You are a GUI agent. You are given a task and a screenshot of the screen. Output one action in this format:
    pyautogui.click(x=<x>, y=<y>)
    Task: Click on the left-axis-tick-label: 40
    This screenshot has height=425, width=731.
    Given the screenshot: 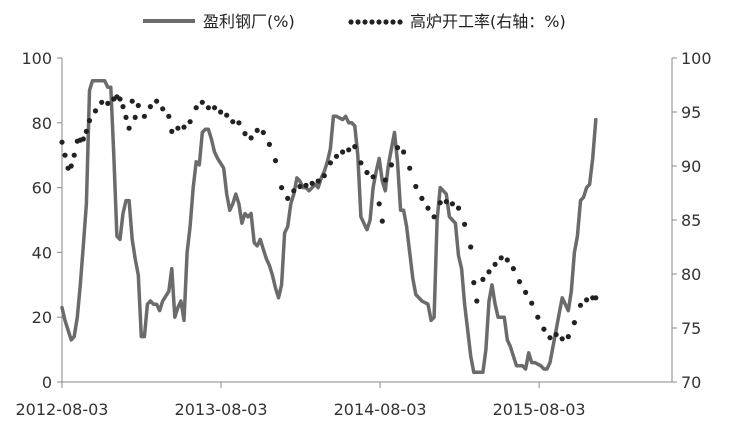 What is the action you would take?
    pyautogui.click(x=42, y=252)
    